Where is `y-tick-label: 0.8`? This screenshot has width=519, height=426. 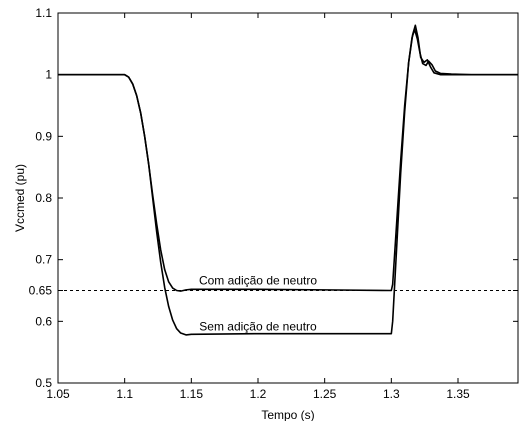 y-tick-label: 0.8 is located at coordinates (43, 198).